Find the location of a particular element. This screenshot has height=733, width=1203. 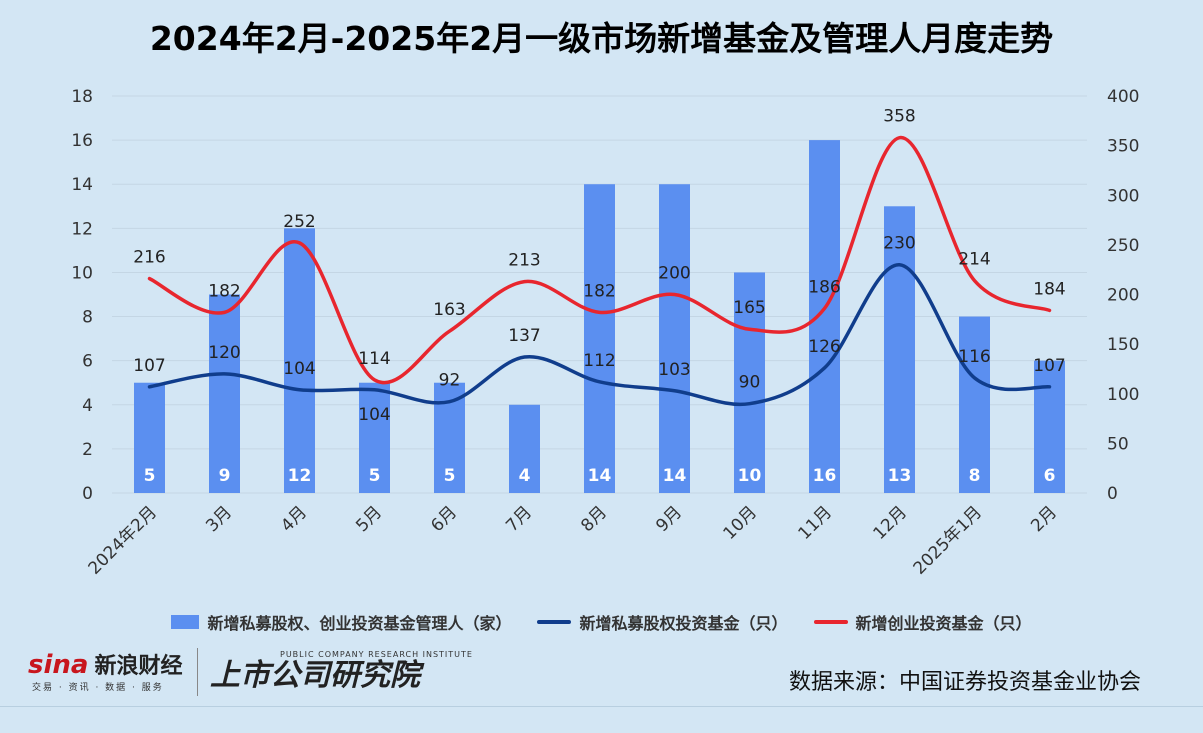

vc-value-label: 186 is located at coordinates (824, 287).